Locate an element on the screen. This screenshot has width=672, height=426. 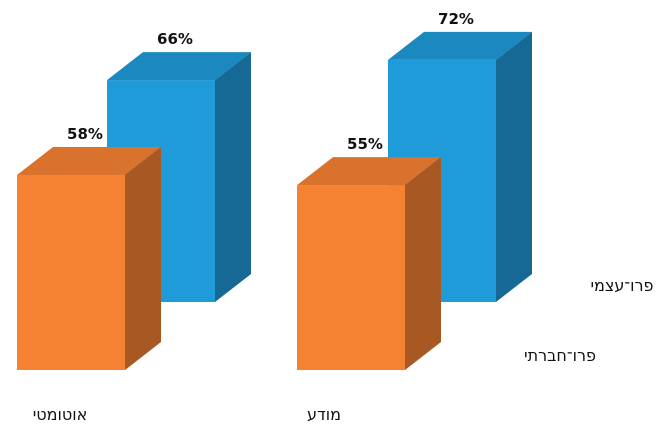
legend-entry: פרו־עצמי is located at coordinates (621, 285).